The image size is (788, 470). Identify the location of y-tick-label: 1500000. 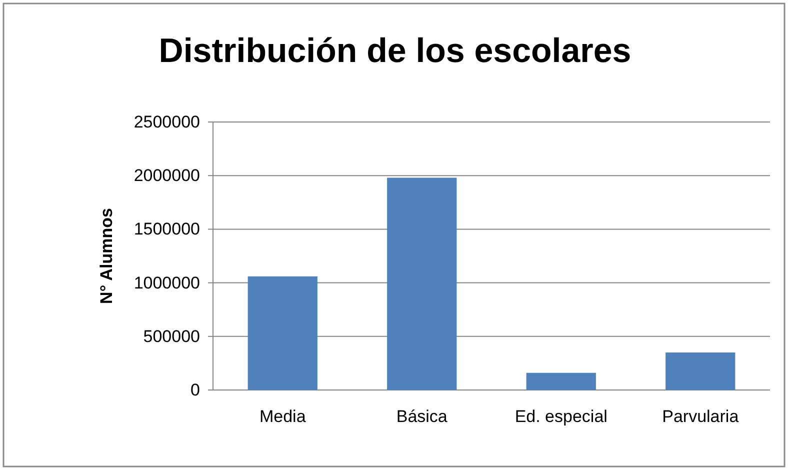
(167, 229).